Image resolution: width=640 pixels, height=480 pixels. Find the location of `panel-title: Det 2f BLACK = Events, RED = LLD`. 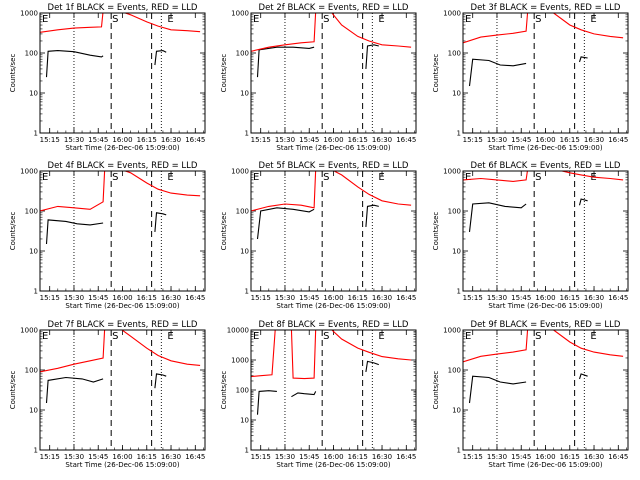

panel-title: Det 2f BLACK = Events, RED = LLD is located at coordinates (334, 8).